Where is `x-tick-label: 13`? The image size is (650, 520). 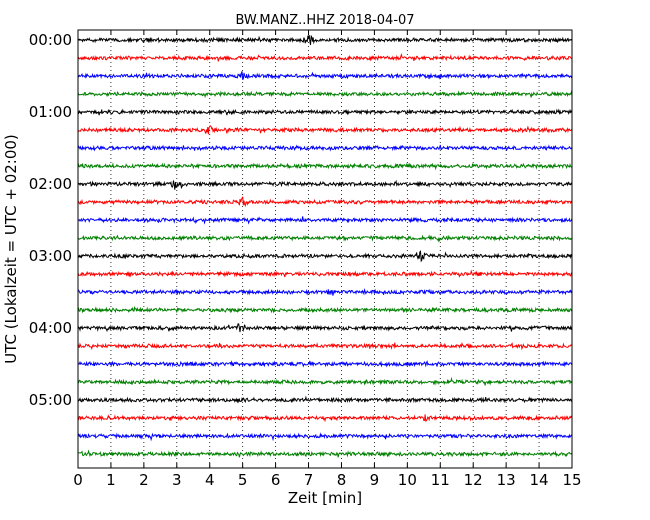 x-tick-label: 13 is located at coordinates (506, 480).